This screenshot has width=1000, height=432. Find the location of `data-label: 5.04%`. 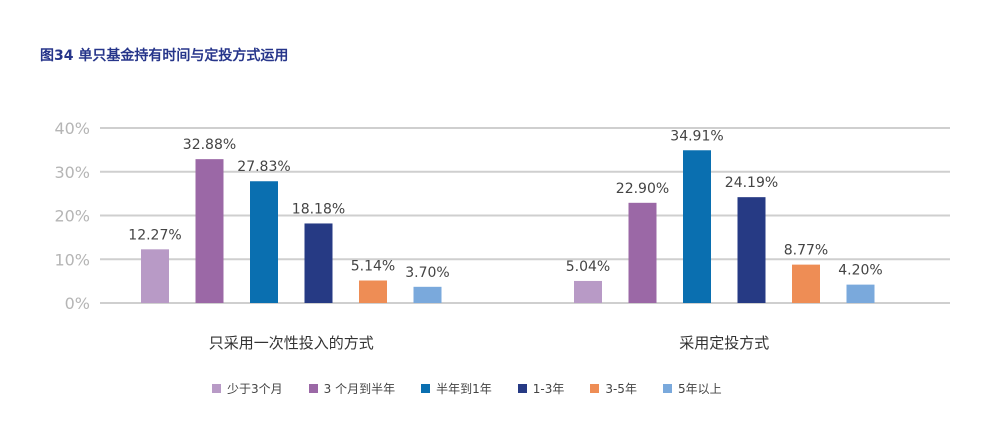

data-label: 5.04% is located at coordinates (588, 267).